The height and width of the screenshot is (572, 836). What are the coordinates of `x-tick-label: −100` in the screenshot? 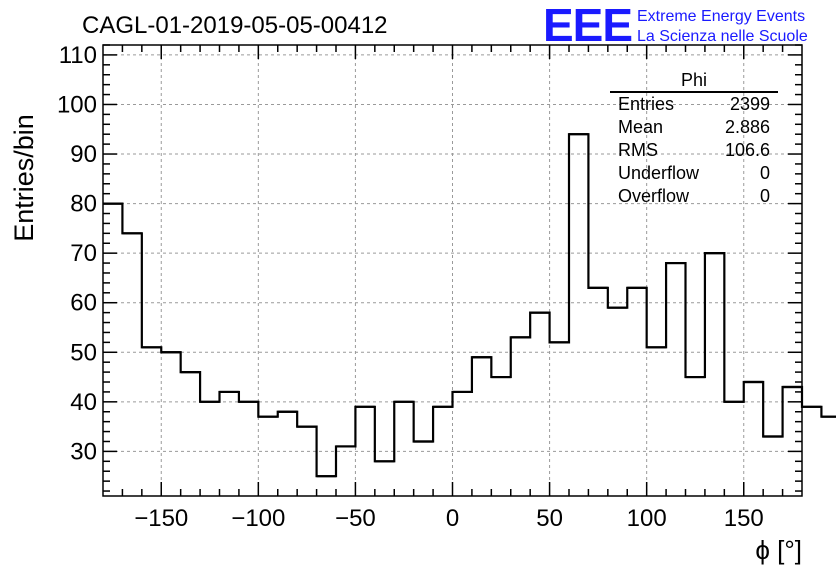 It's located at (258, 518).